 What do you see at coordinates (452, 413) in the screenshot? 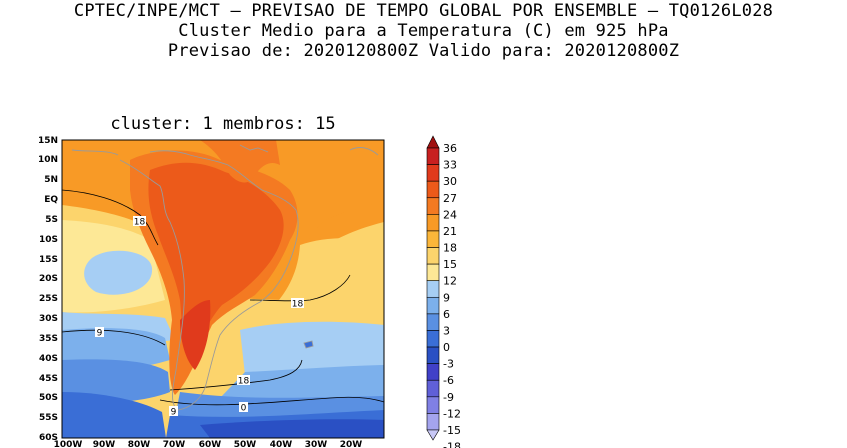
I see `colorbar-label: -12` at bounding box center [452, 413].